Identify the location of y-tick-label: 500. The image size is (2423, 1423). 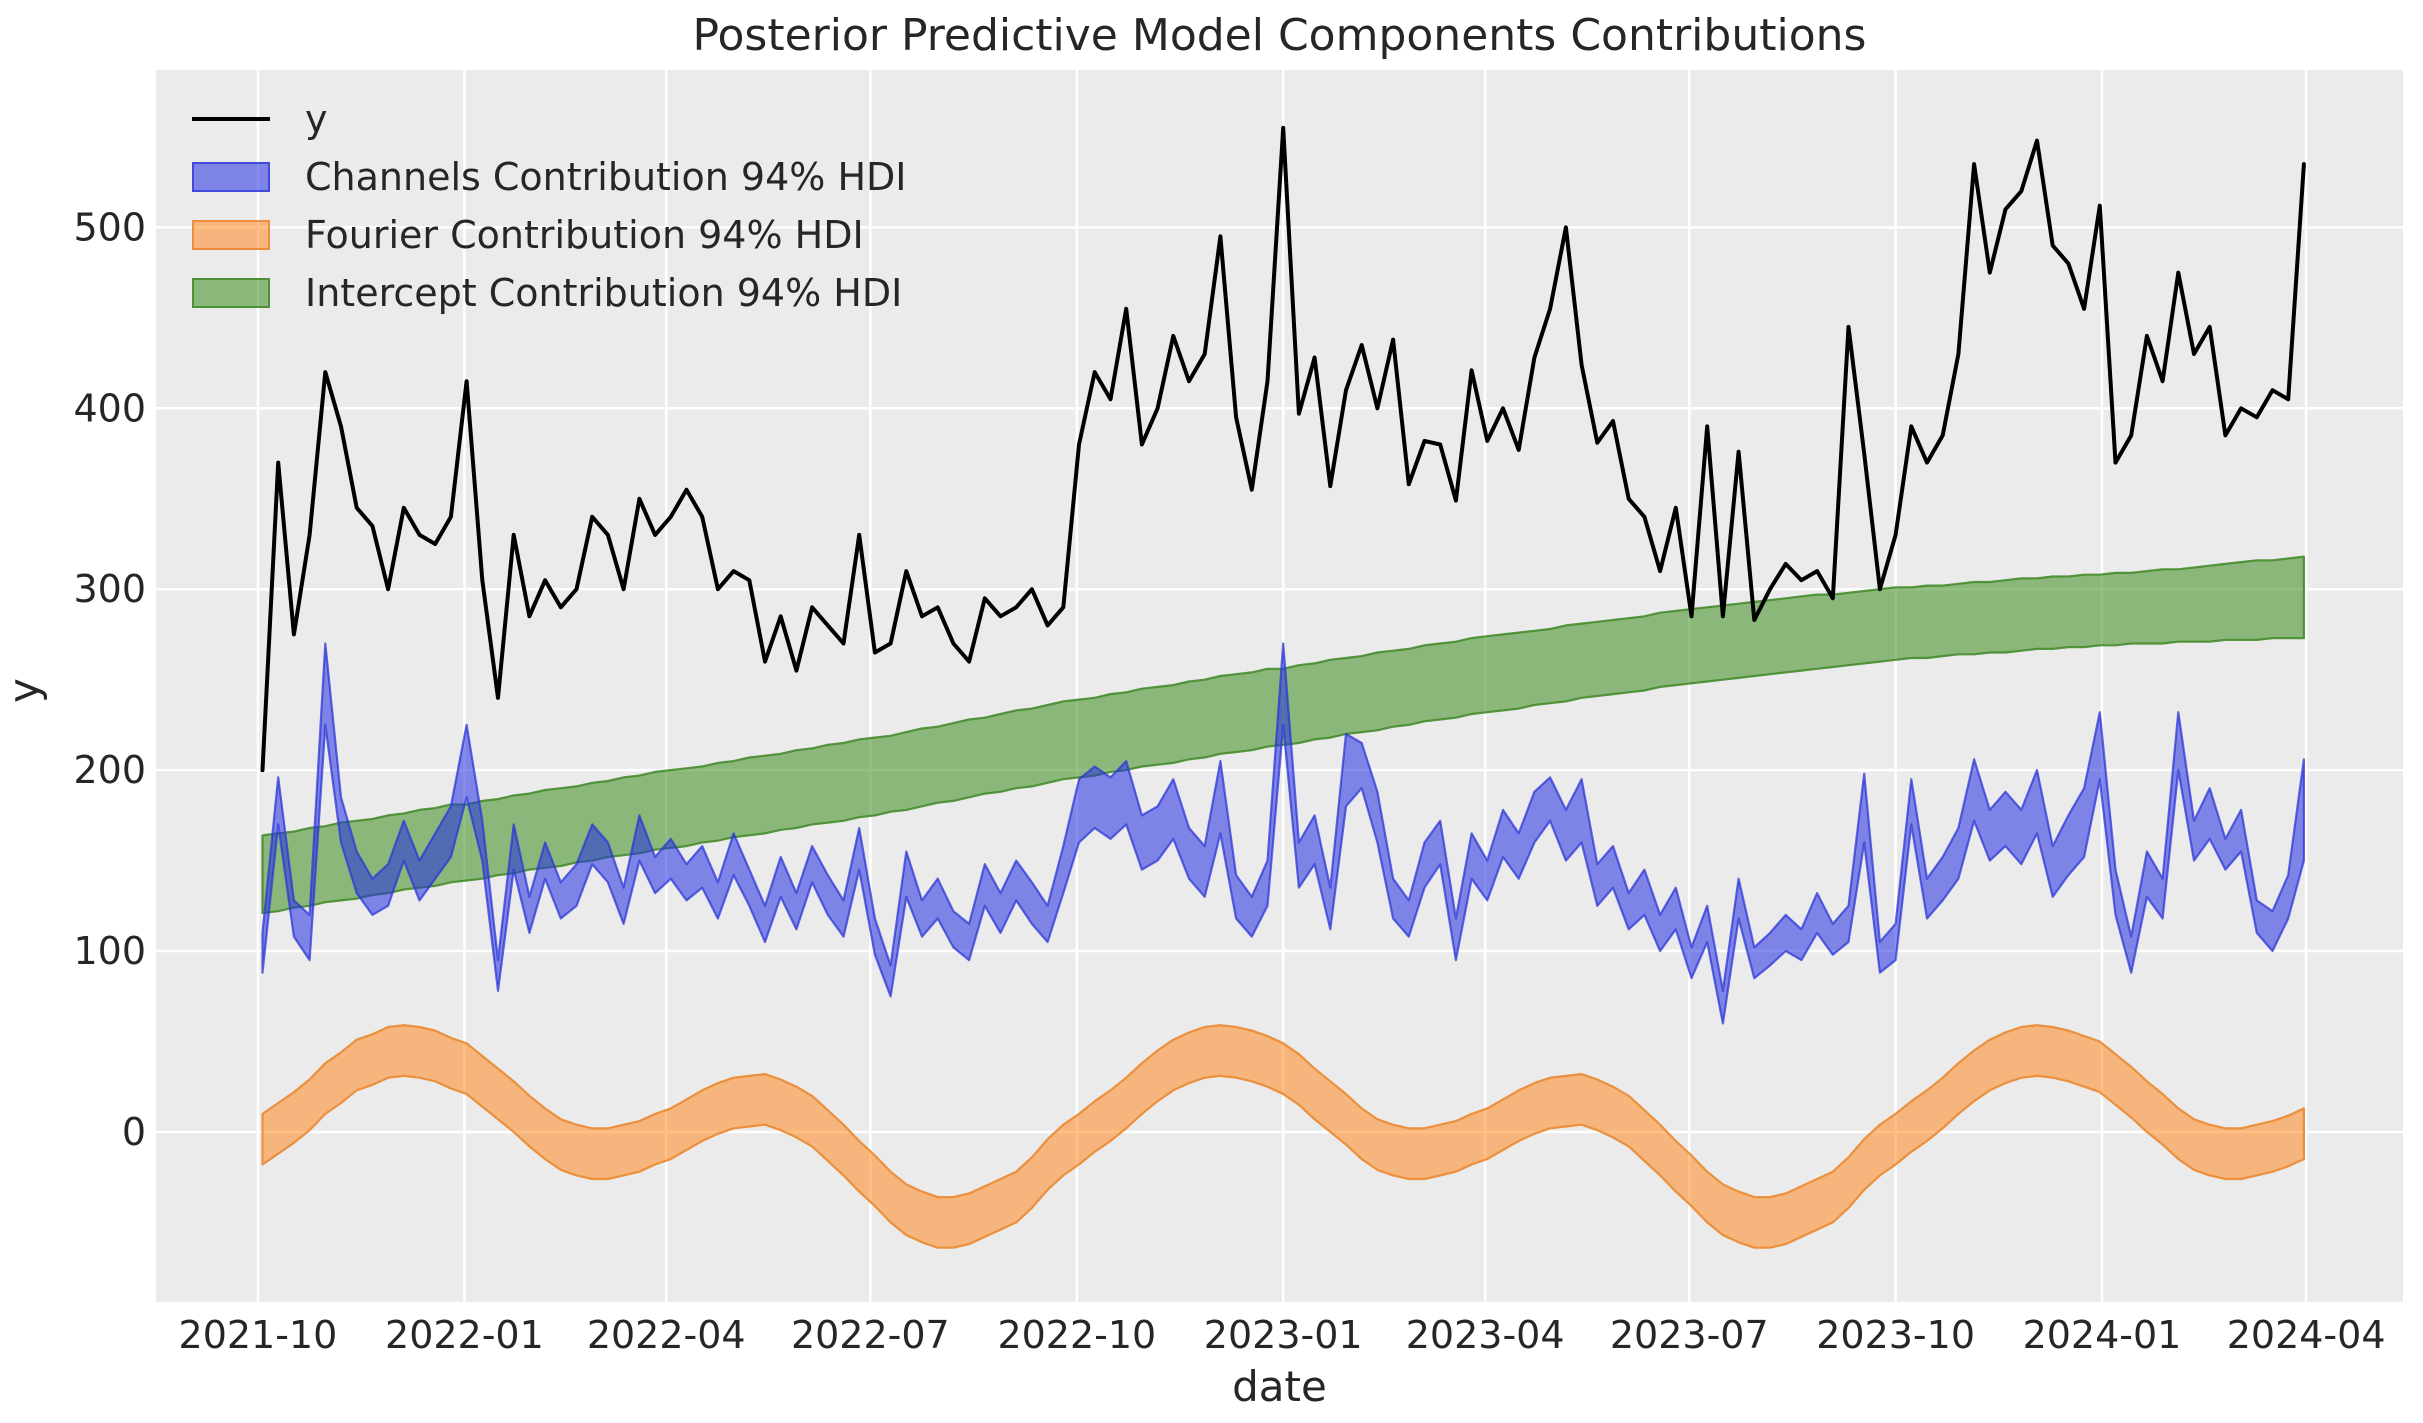
(109, 227).